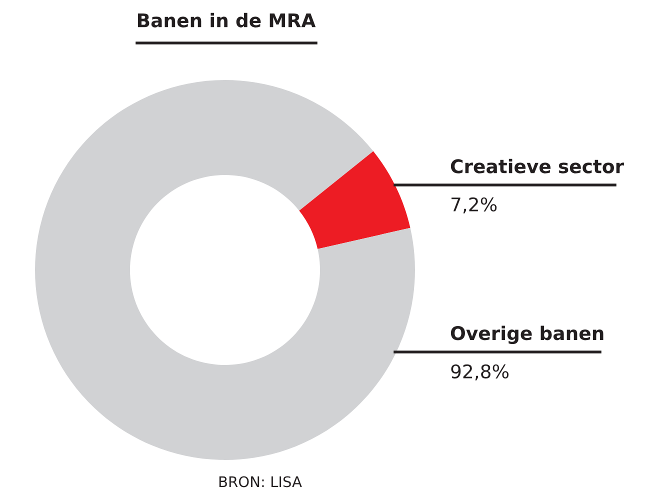  Describe the element at coordinates (537, 166) in the screenshot. I see `slice-label: Creatieve sector` at that location.